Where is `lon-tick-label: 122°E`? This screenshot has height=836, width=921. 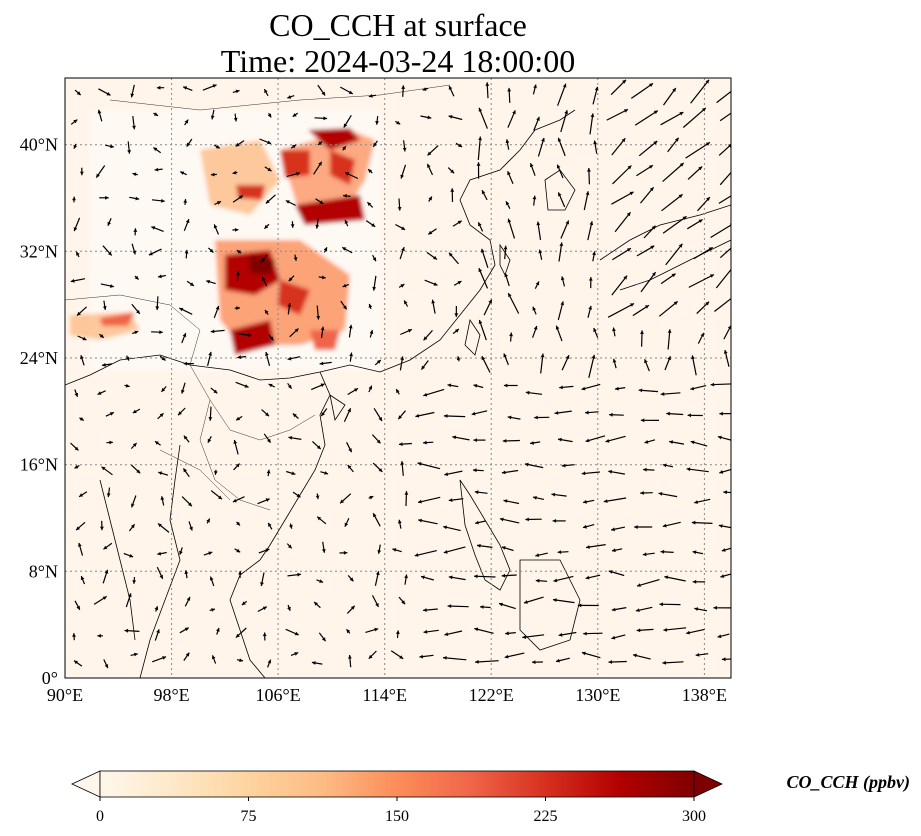 lon-tick-label: 122°E is located at coordinates (491, 695).